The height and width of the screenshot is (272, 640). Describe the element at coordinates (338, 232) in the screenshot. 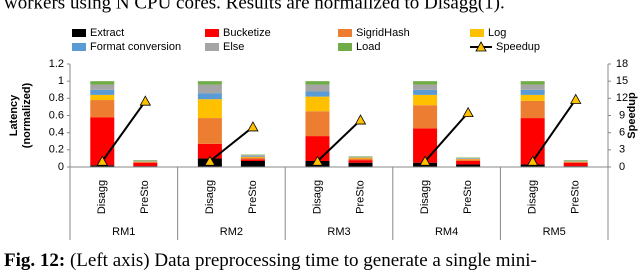

I see `group-label: RM3` at that location.